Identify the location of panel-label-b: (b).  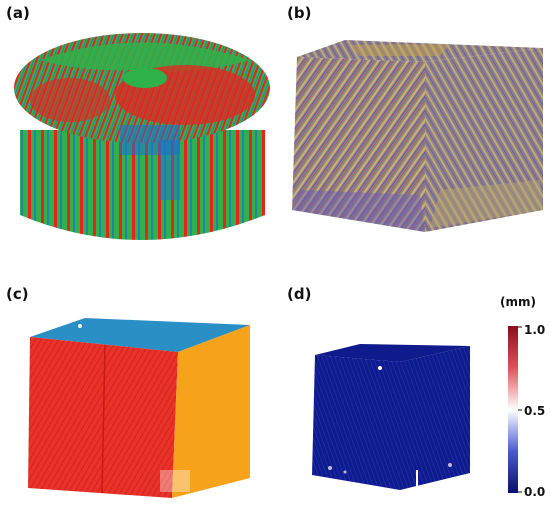
(299, 13).